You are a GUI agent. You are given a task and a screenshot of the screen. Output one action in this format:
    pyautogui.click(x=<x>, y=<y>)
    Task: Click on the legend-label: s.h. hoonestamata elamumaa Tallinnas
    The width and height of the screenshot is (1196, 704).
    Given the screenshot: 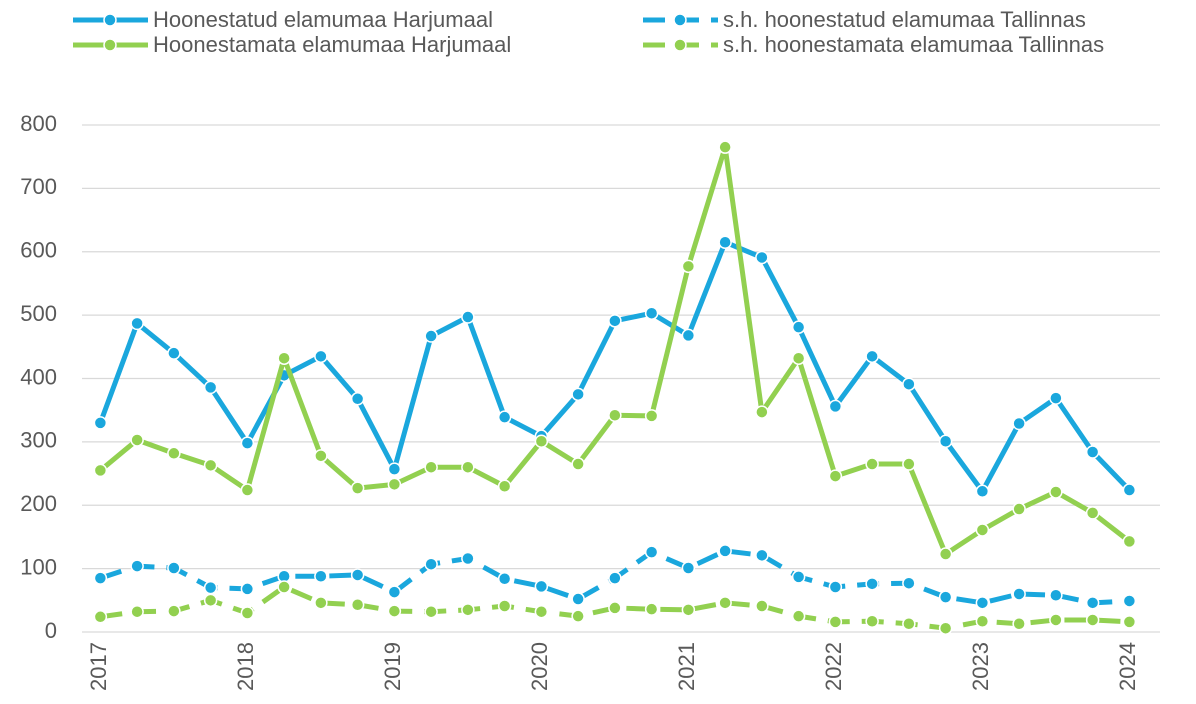 What is the action you would take?
    pyautogui.click(x=913, y=44)
    